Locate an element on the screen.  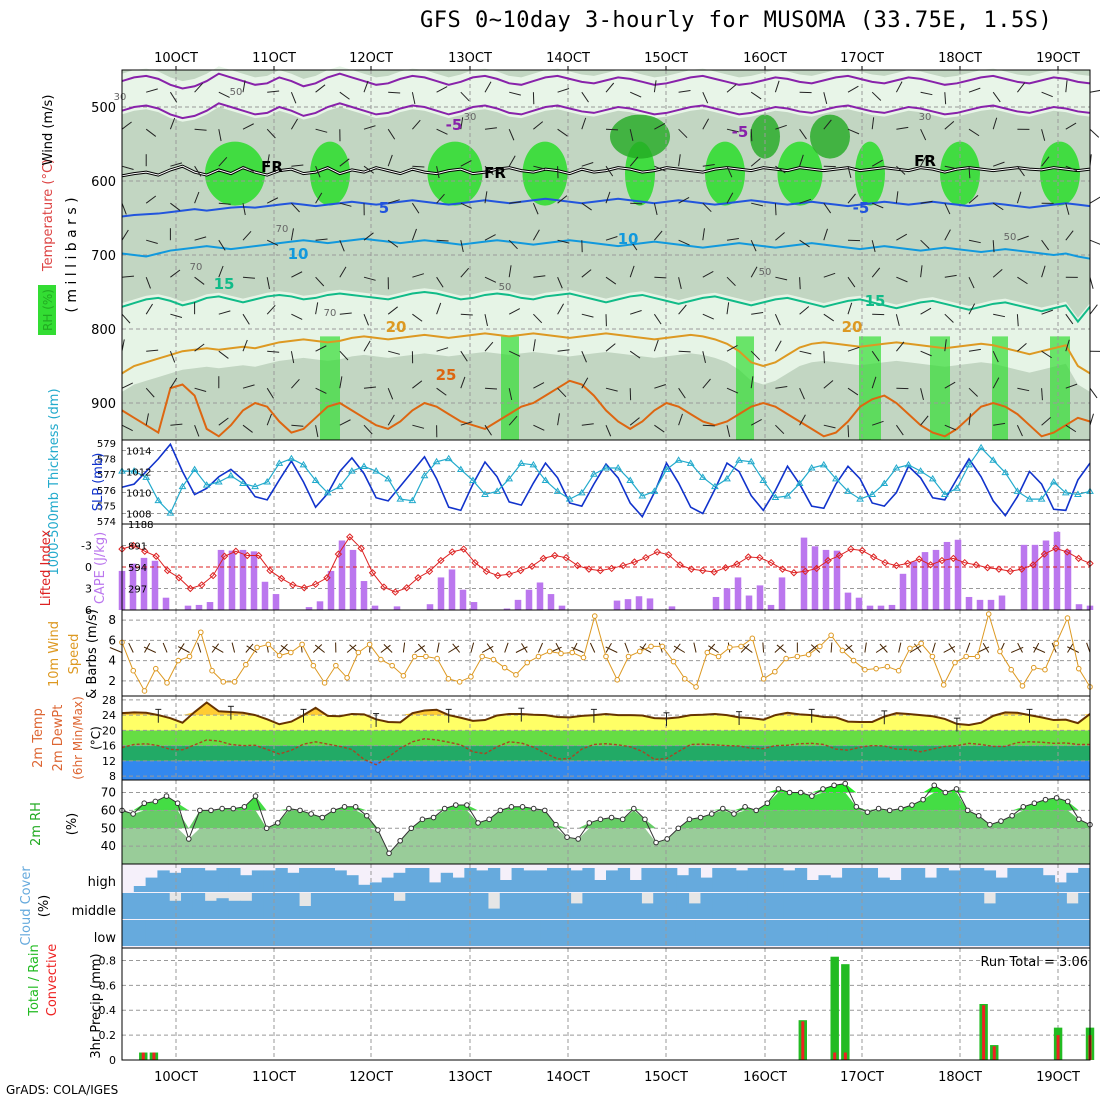
cloud-layer-label: low is located at coordinates (105, 938).